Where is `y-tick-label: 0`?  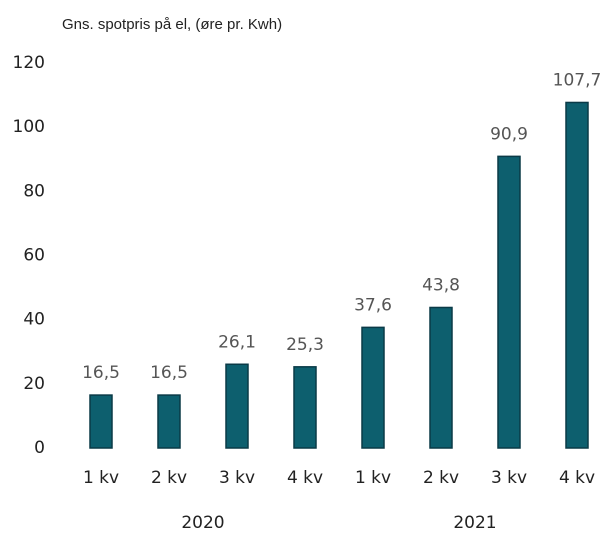
y-tick-label: 0 is located at coordinates (39, 448).